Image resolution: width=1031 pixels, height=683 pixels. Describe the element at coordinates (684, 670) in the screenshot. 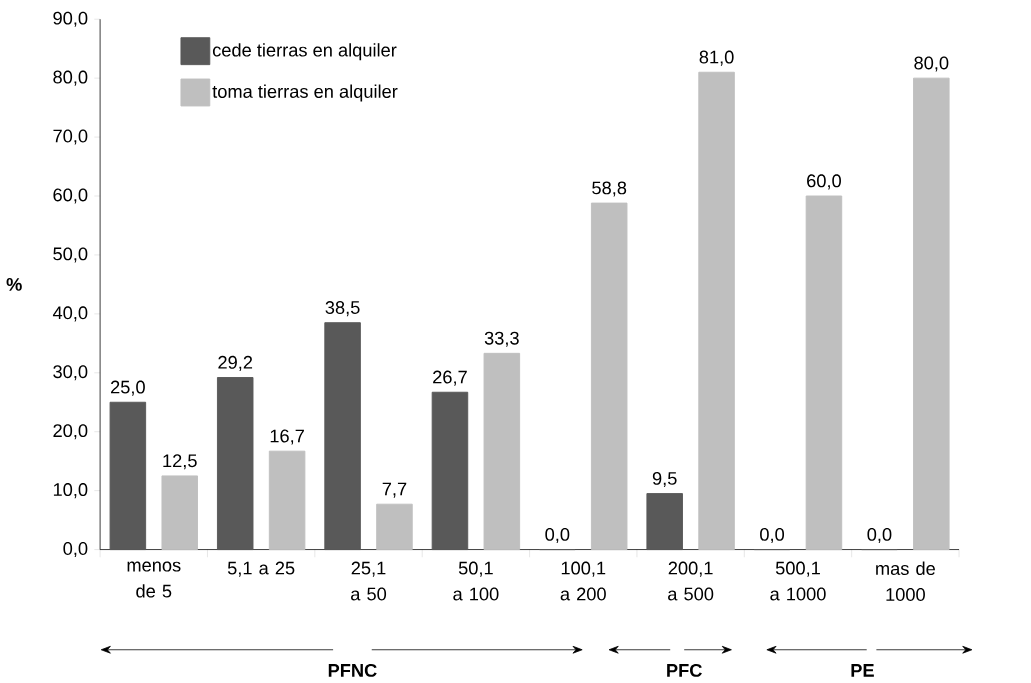

I see `text: PFC` at that location.